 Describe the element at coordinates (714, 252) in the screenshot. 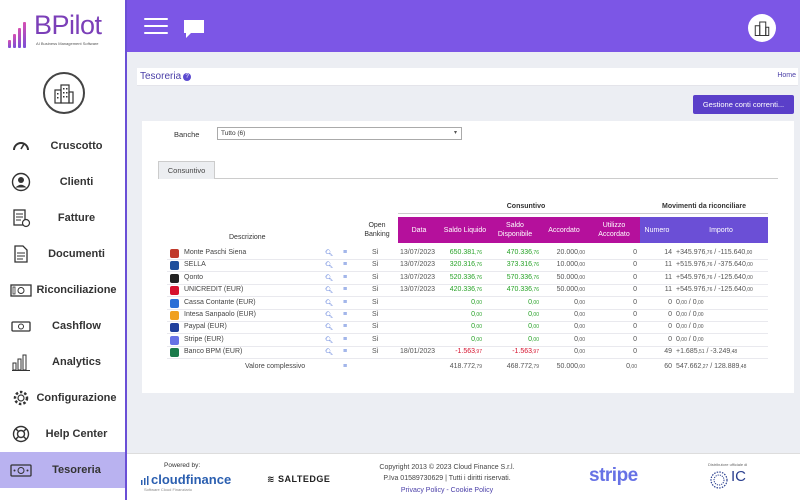

I see `importo-value: +345.976,76 / -115.640,00` at that location.